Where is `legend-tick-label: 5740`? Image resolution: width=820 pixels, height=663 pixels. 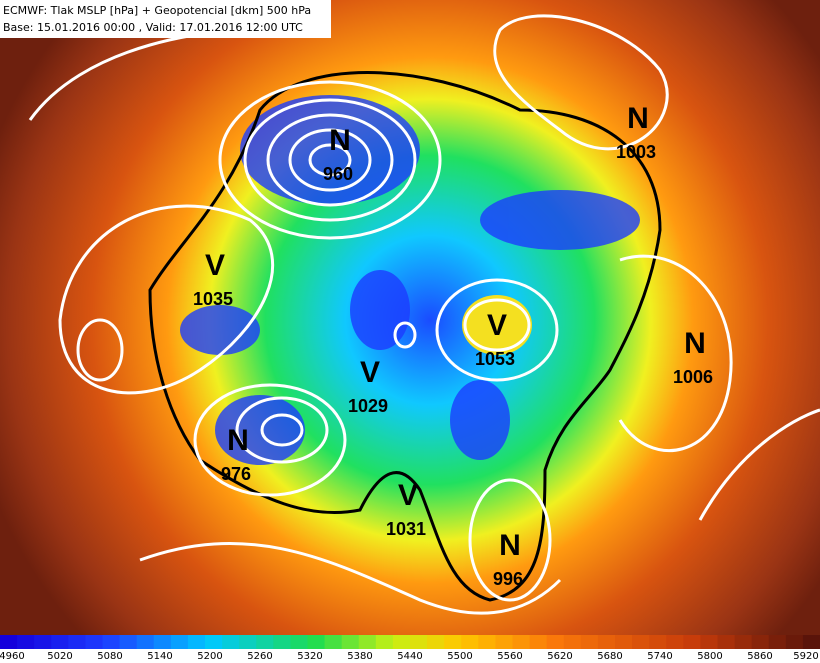 legend-tick-label: 5740 is located at coordinates (659, 656).